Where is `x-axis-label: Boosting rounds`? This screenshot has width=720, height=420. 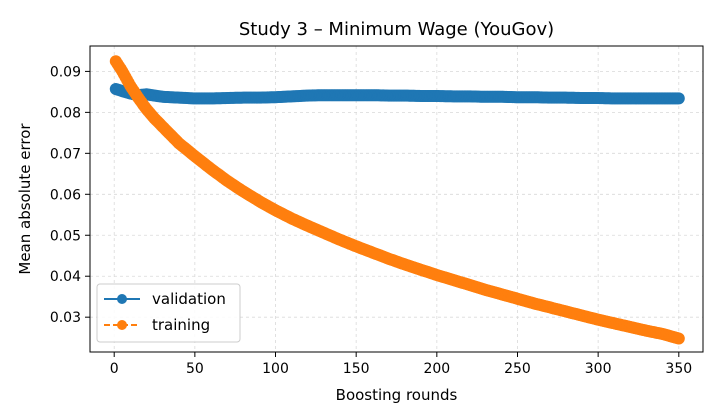
x-axis-label: Boosting rounds is located at coordinates (397, 395).